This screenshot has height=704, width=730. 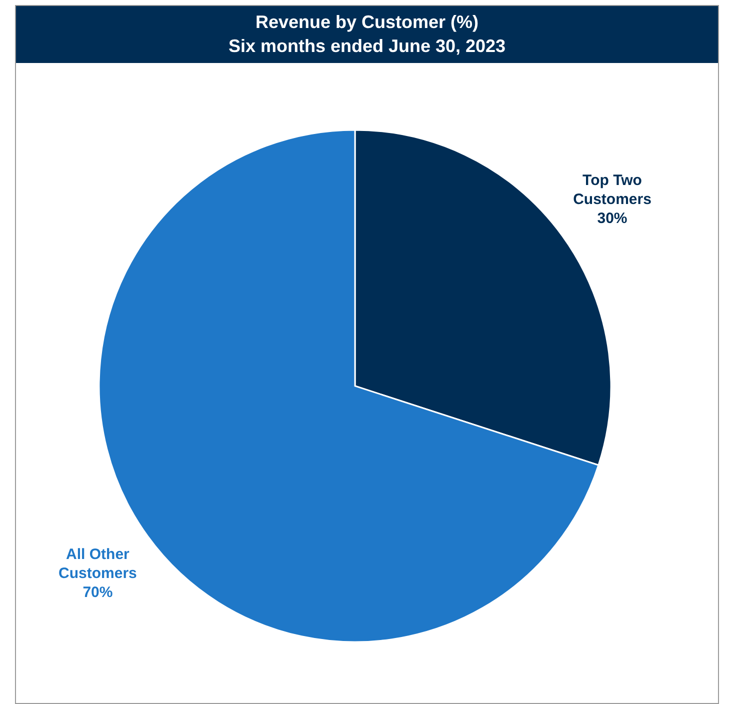 What do you see at coordinates (367, 46) in the screenshot?
I see `chart-subtitle: Six months ended June 30, 2023` at bounding box center [367, 46].